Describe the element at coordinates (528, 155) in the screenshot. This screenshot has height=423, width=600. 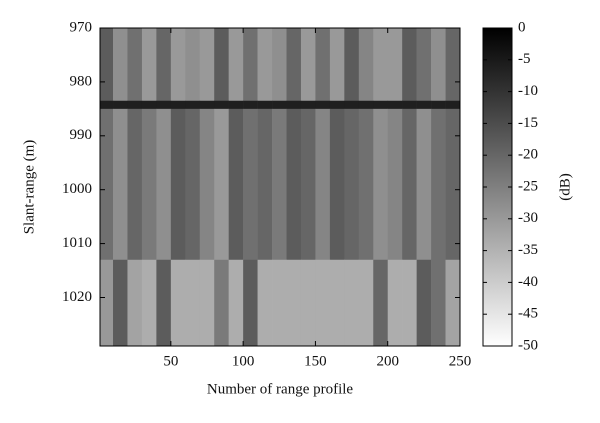
I see `colorbar-tick-label: -20` at that location.